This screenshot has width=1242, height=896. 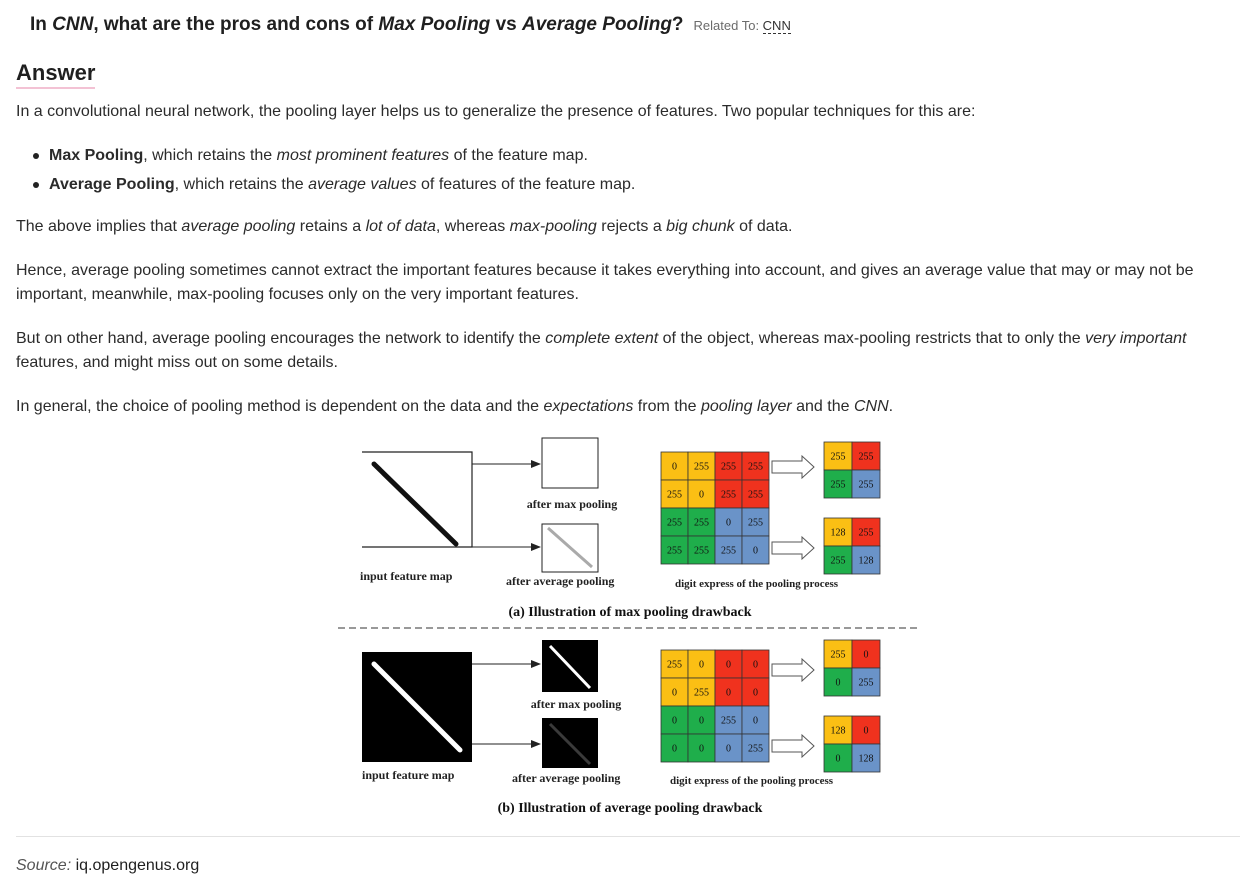 I want to click on label-digit-a: digit express of the pooling process, so click(x=757, y=584).